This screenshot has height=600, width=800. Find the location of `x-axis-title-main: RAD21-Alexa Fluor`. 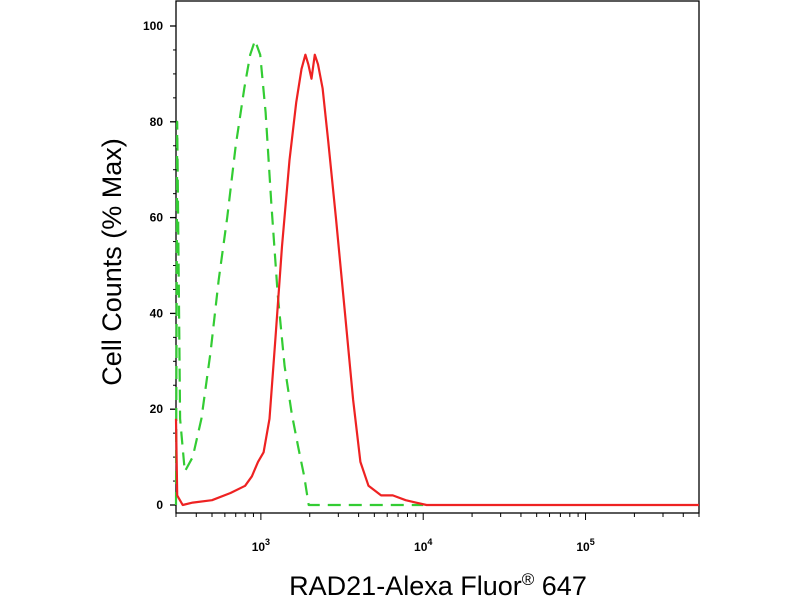

x-axis-title-main: RAD21-Alexa Fluor is located at coordinates (405, 585).